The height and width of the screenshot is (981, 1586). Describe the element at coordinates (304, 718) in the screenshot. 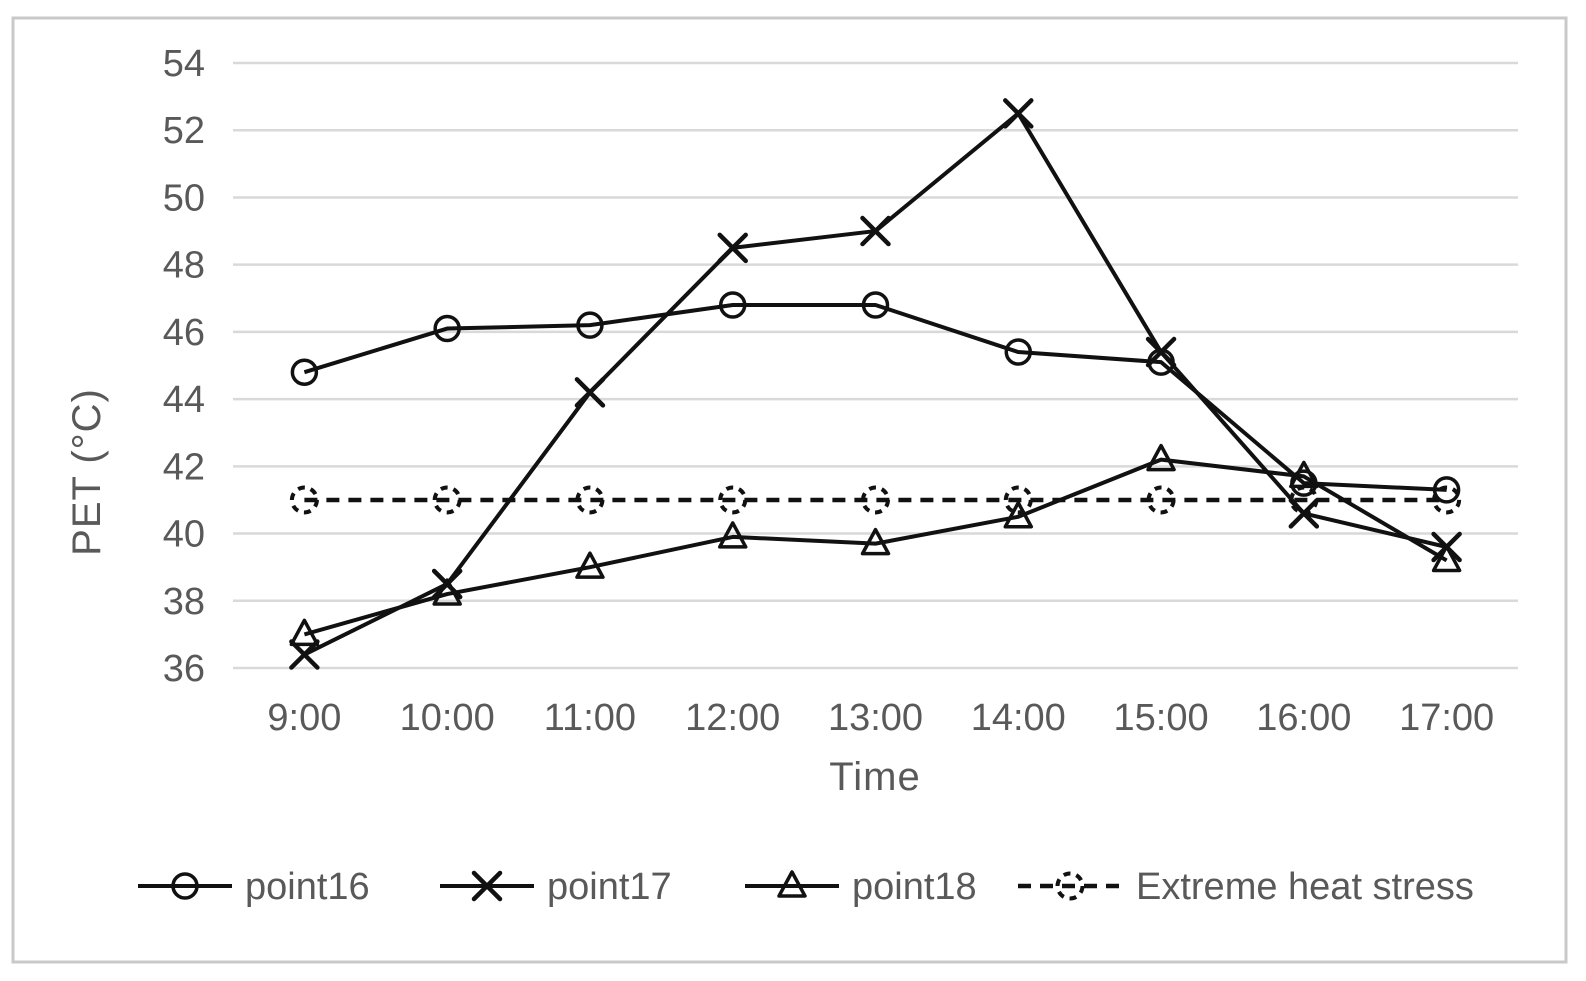

I see `x-tick-label: 9:00` at that location.